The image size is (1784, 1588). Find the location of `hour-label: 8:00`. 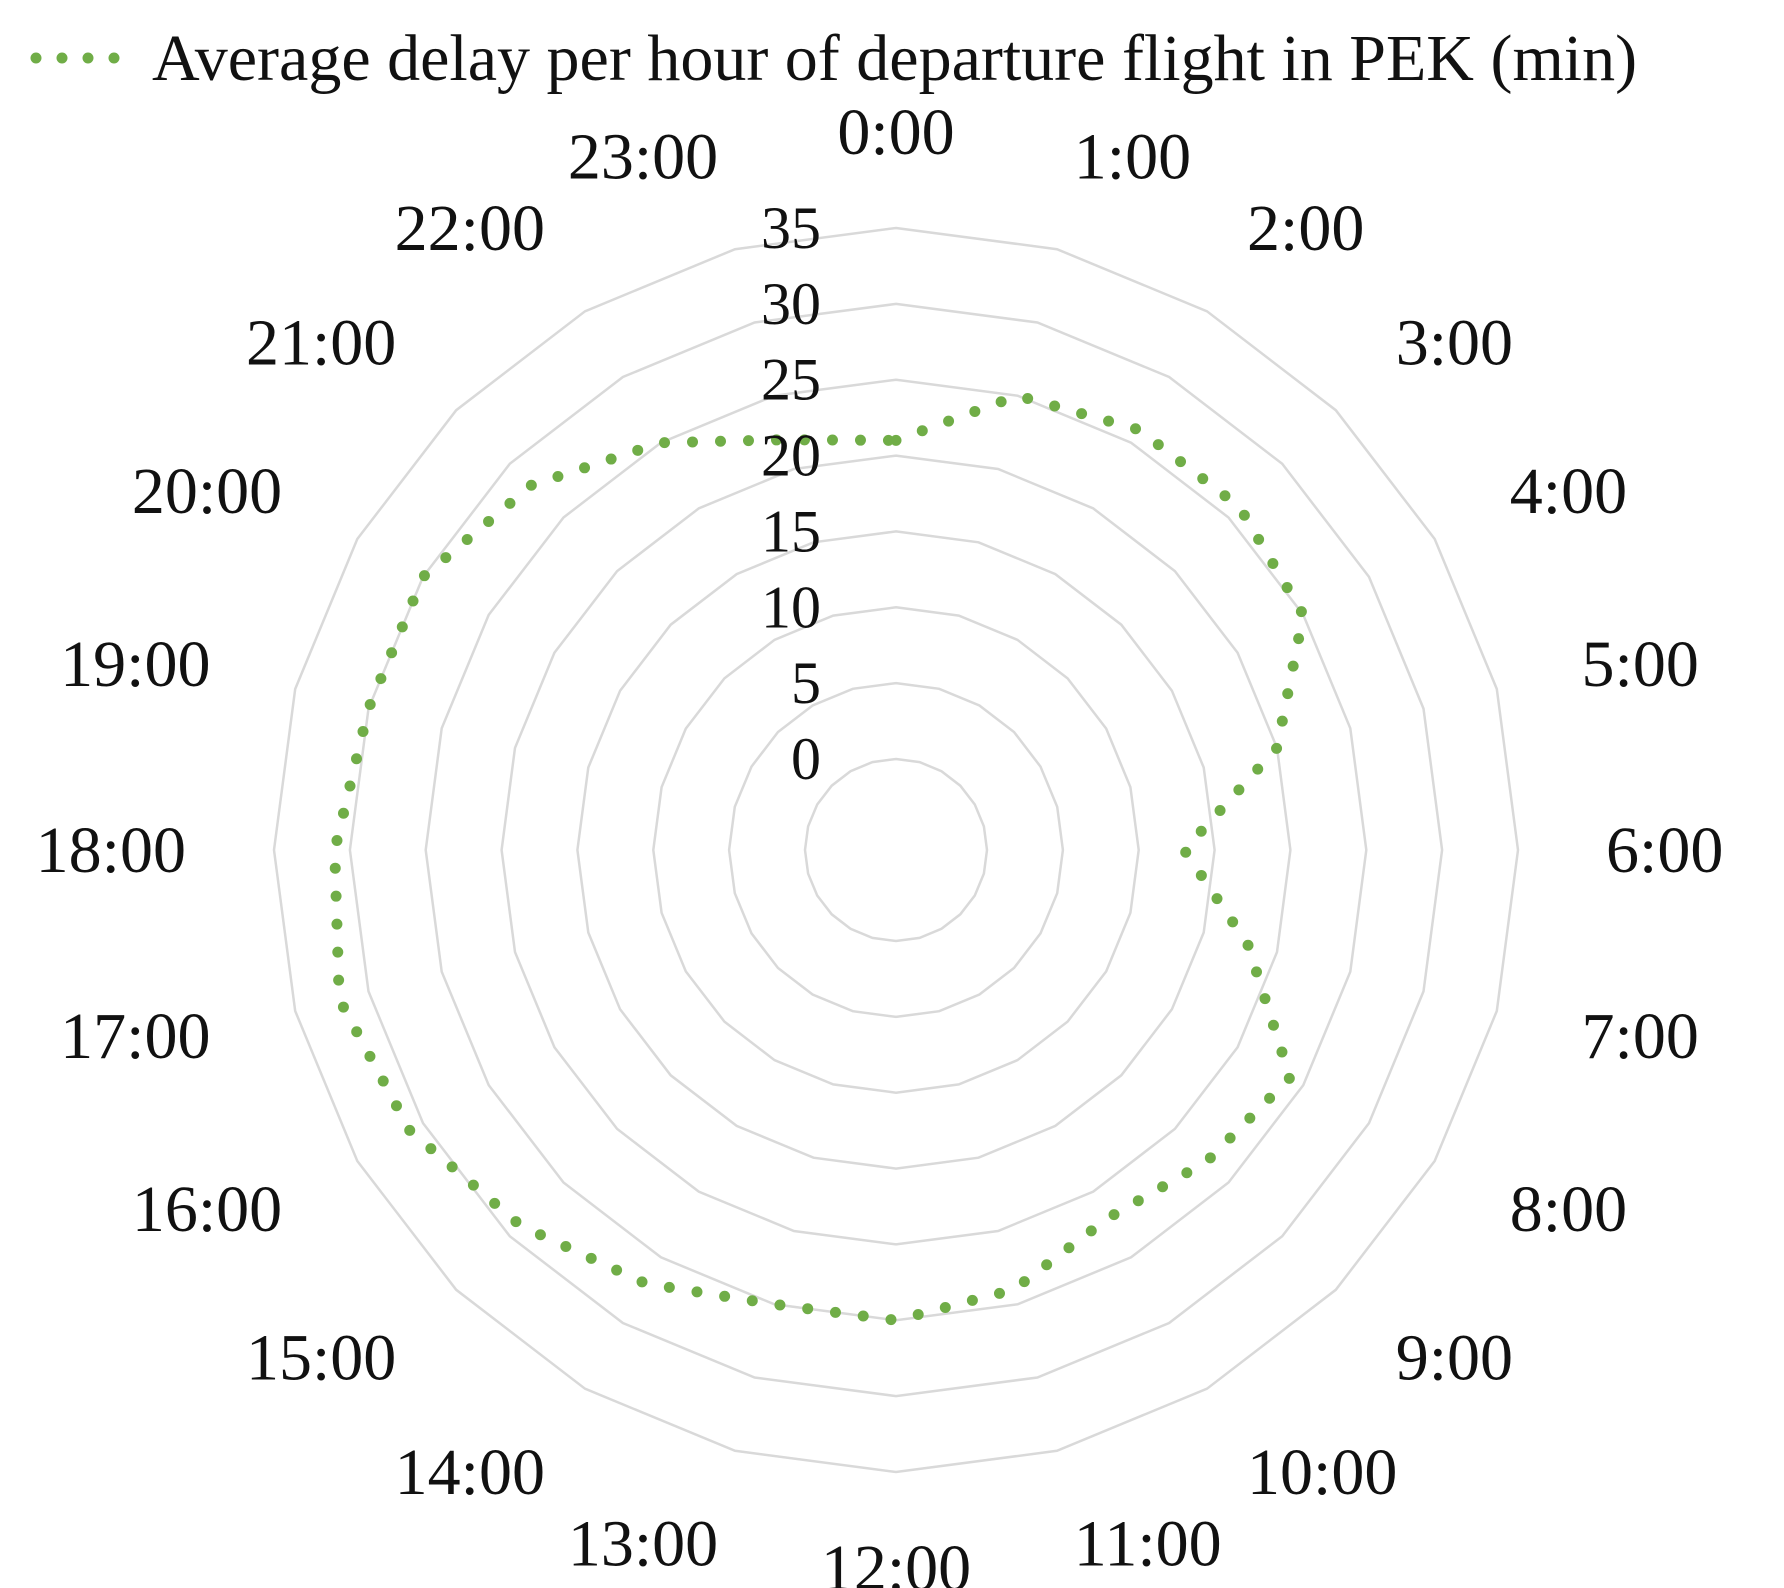

hour-label: 8:00 is located at coordinates (1568, 1209).